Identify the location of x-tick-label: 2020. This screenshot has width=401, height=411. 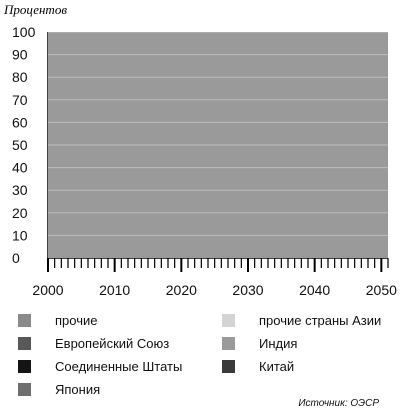
(181, 290).